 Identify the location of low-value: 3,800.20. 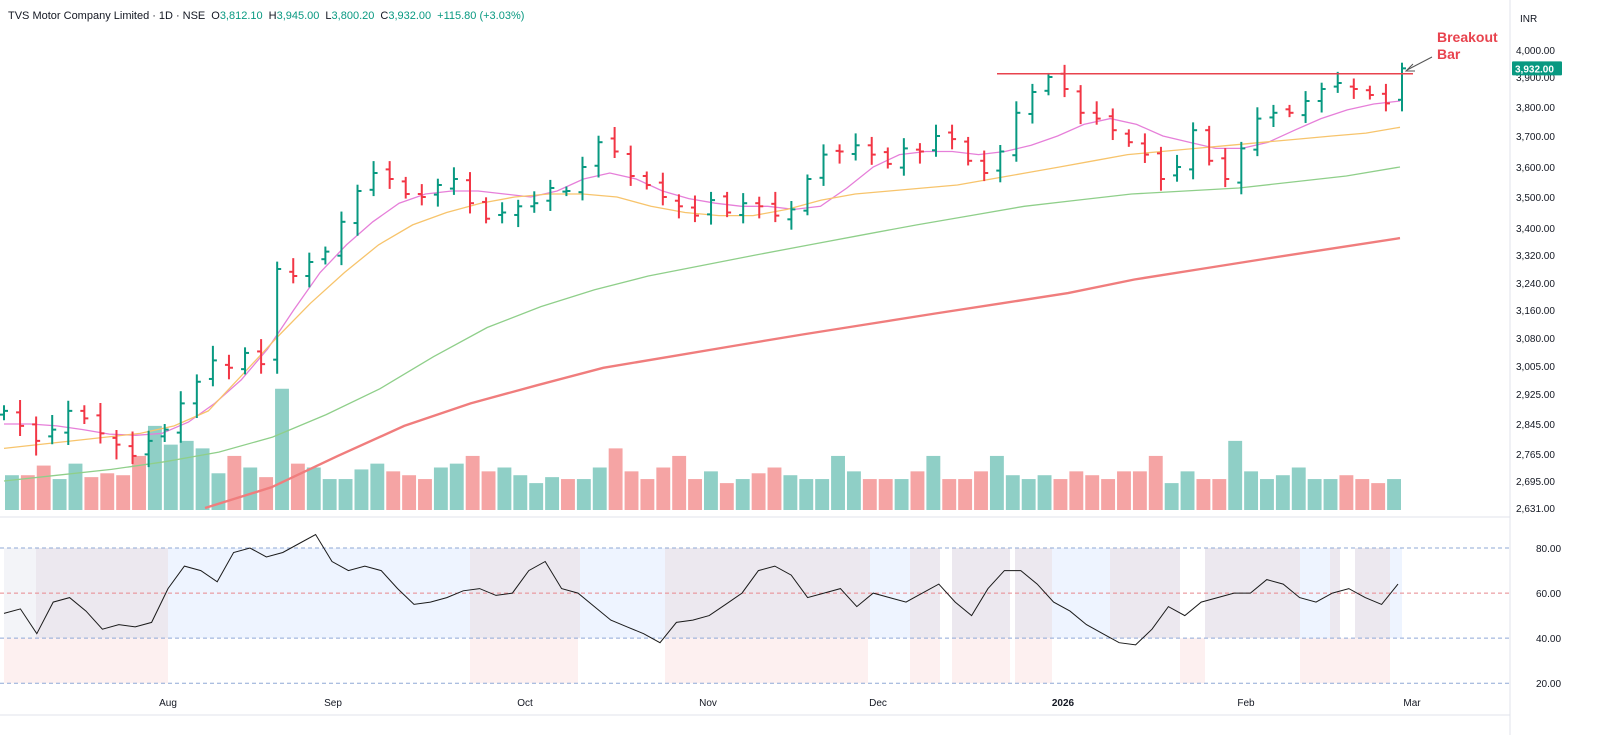
(353, 16).